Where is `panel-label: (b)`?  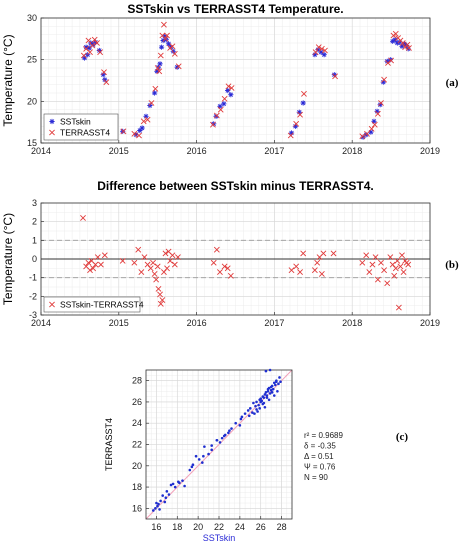 panel-label: (b) is located at coordinates (452, 265).